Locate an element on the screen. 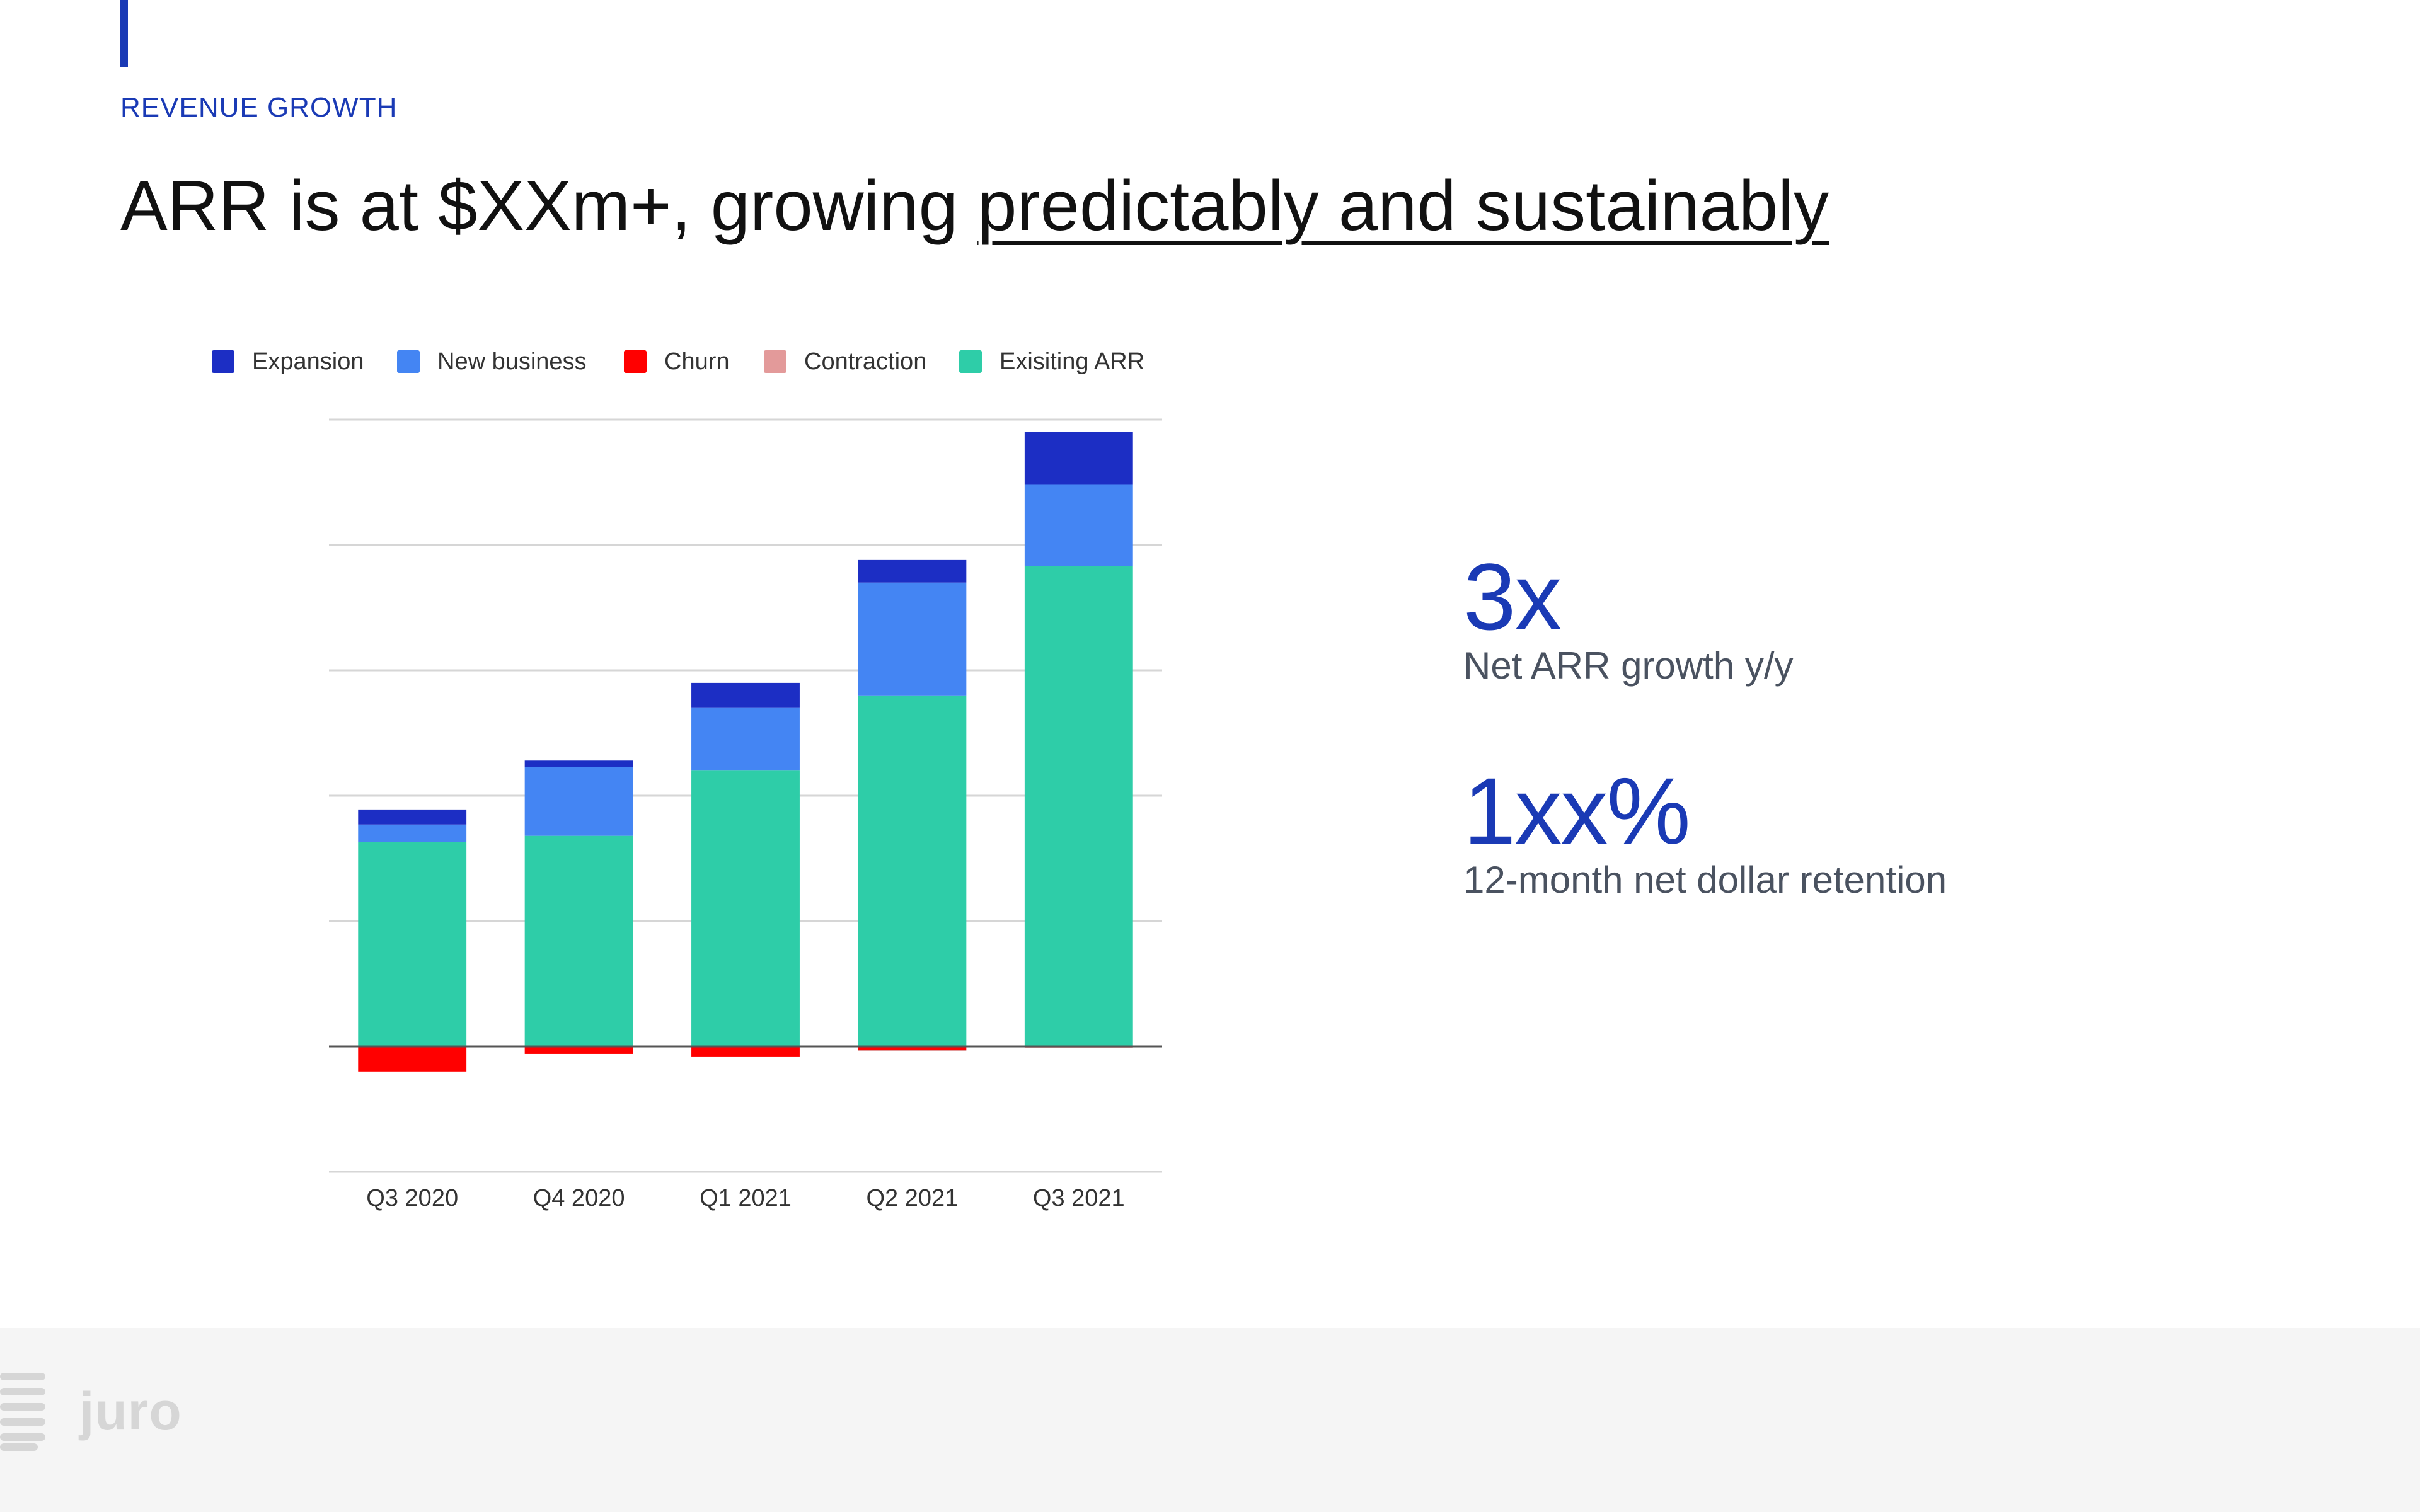  x-tick-label: Q3 2020 is located at coordinates (412, 1198).